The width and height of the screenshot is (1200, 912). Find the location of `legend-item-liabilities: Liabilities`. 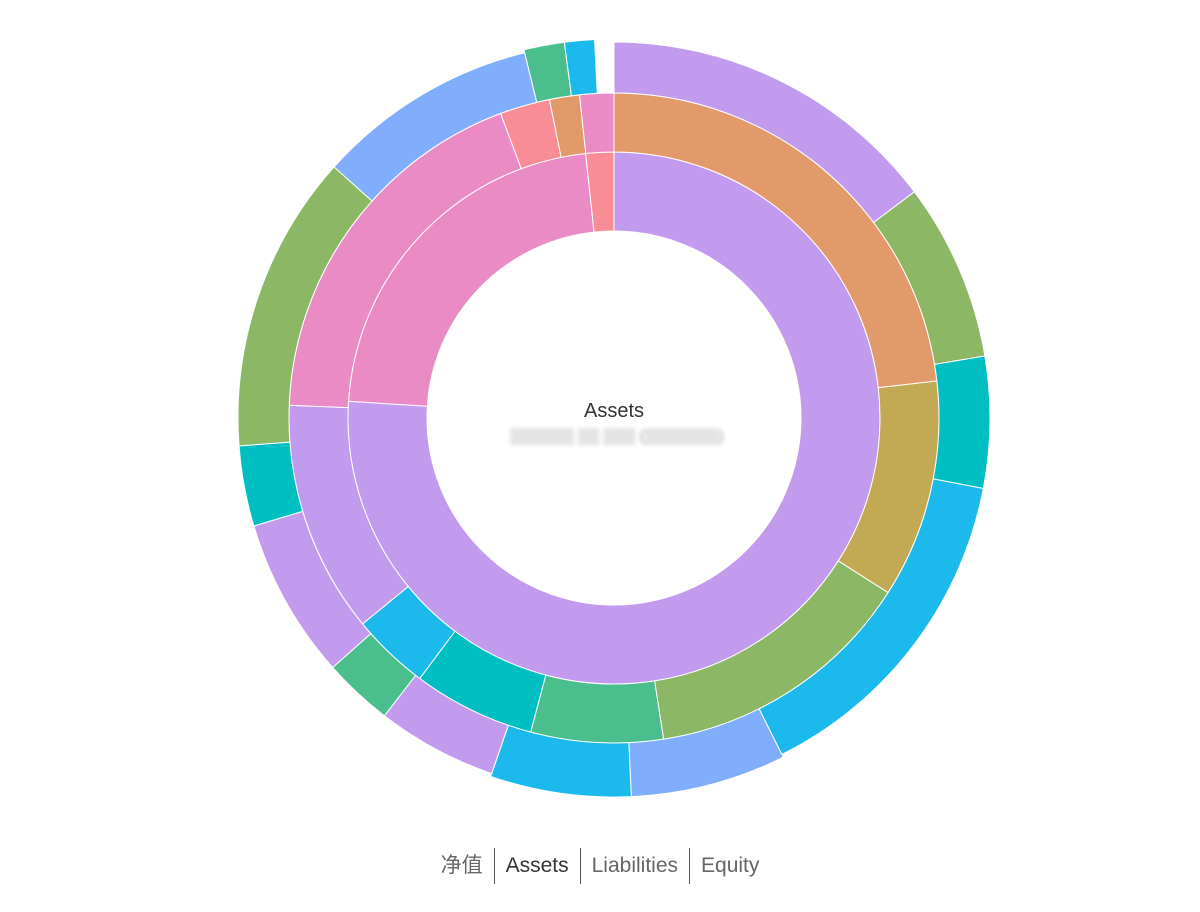

legend-item-liabilities: Liabilities is located at coordinates (635, 865).